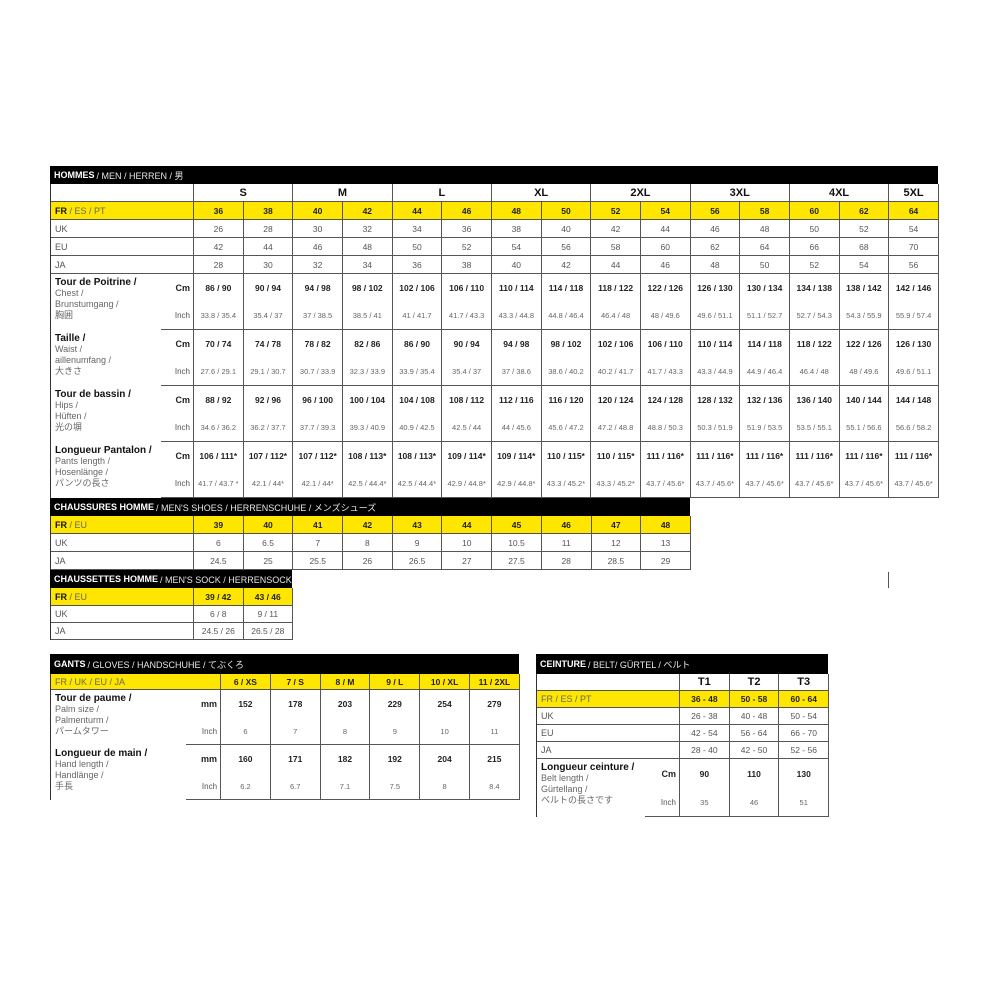  Describe the element at coordinates (705, 733) in the screenshot. I see `size-cell: 42 - 54` at that location.